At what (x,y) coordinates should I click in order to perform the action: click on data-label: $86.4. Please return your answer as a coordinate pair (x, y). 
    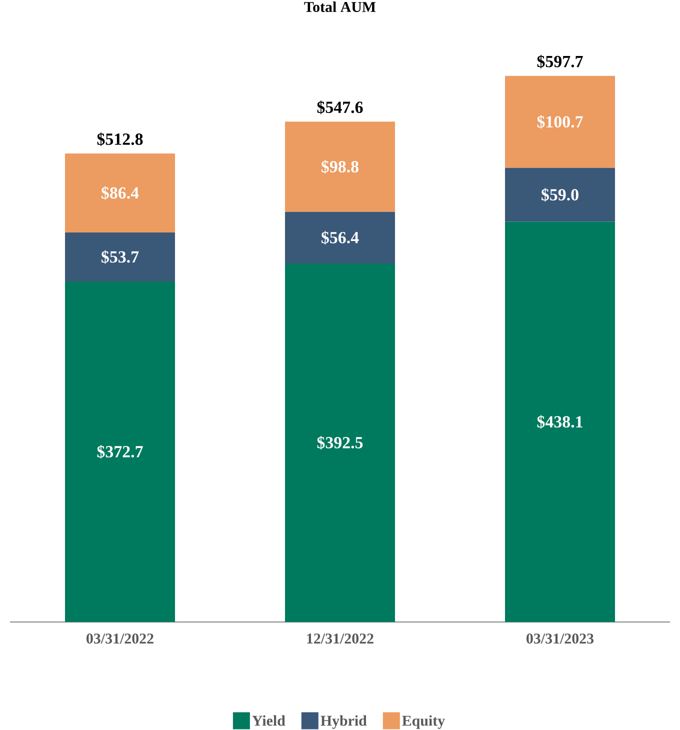
    Looking at the image, I should click on (120, 193).